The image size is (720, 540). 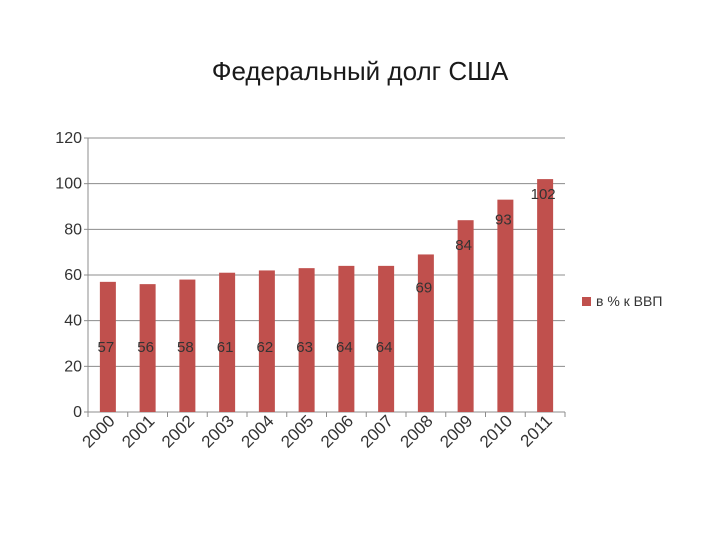 I want to click on y-tick-label-120: 120, so click(x=68, y=138).